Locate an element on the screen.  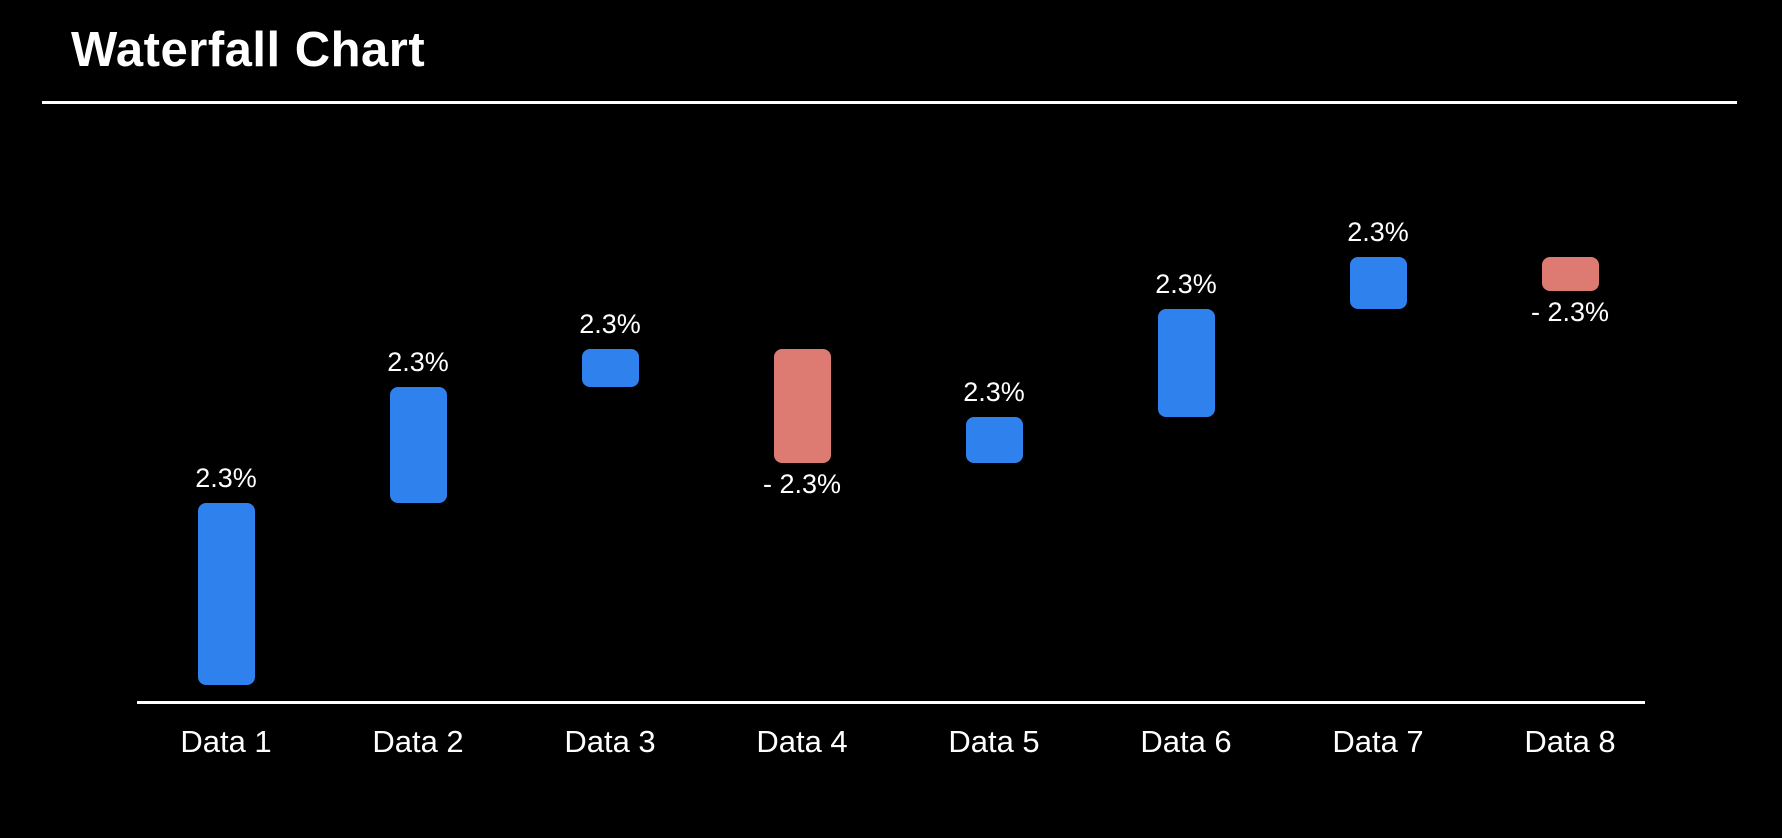
value-label-data-2: 2.3% is located at coordinates (418, 362).